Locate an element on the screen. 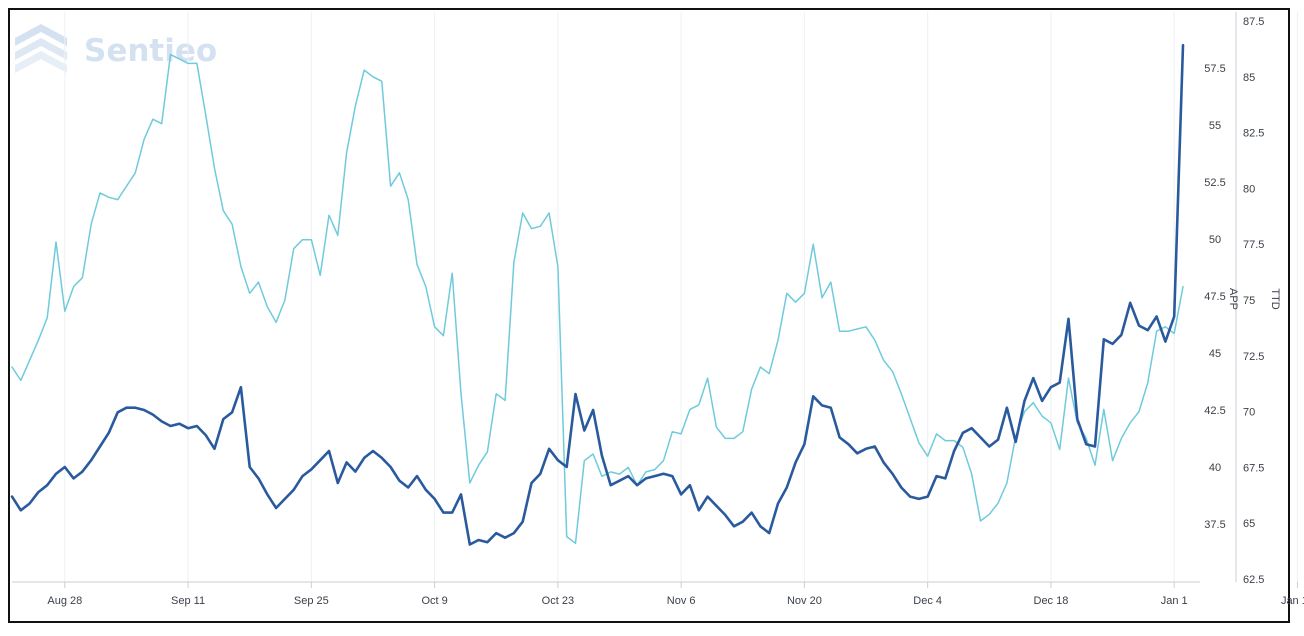 This screenshot has width=1304, height=636. ttd-tick-label: 80 is located at coordinates (1249, 189).